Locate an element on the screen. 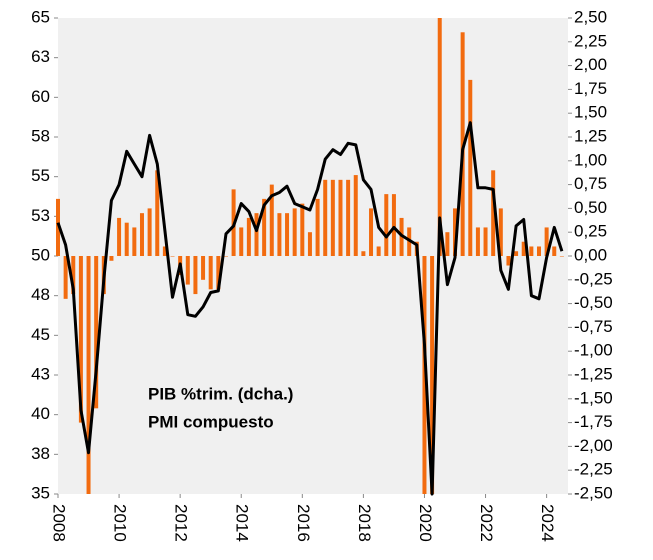 The image size is (653, 560). y2-tick-label: -1,75 is located at coordinates (593, 421).